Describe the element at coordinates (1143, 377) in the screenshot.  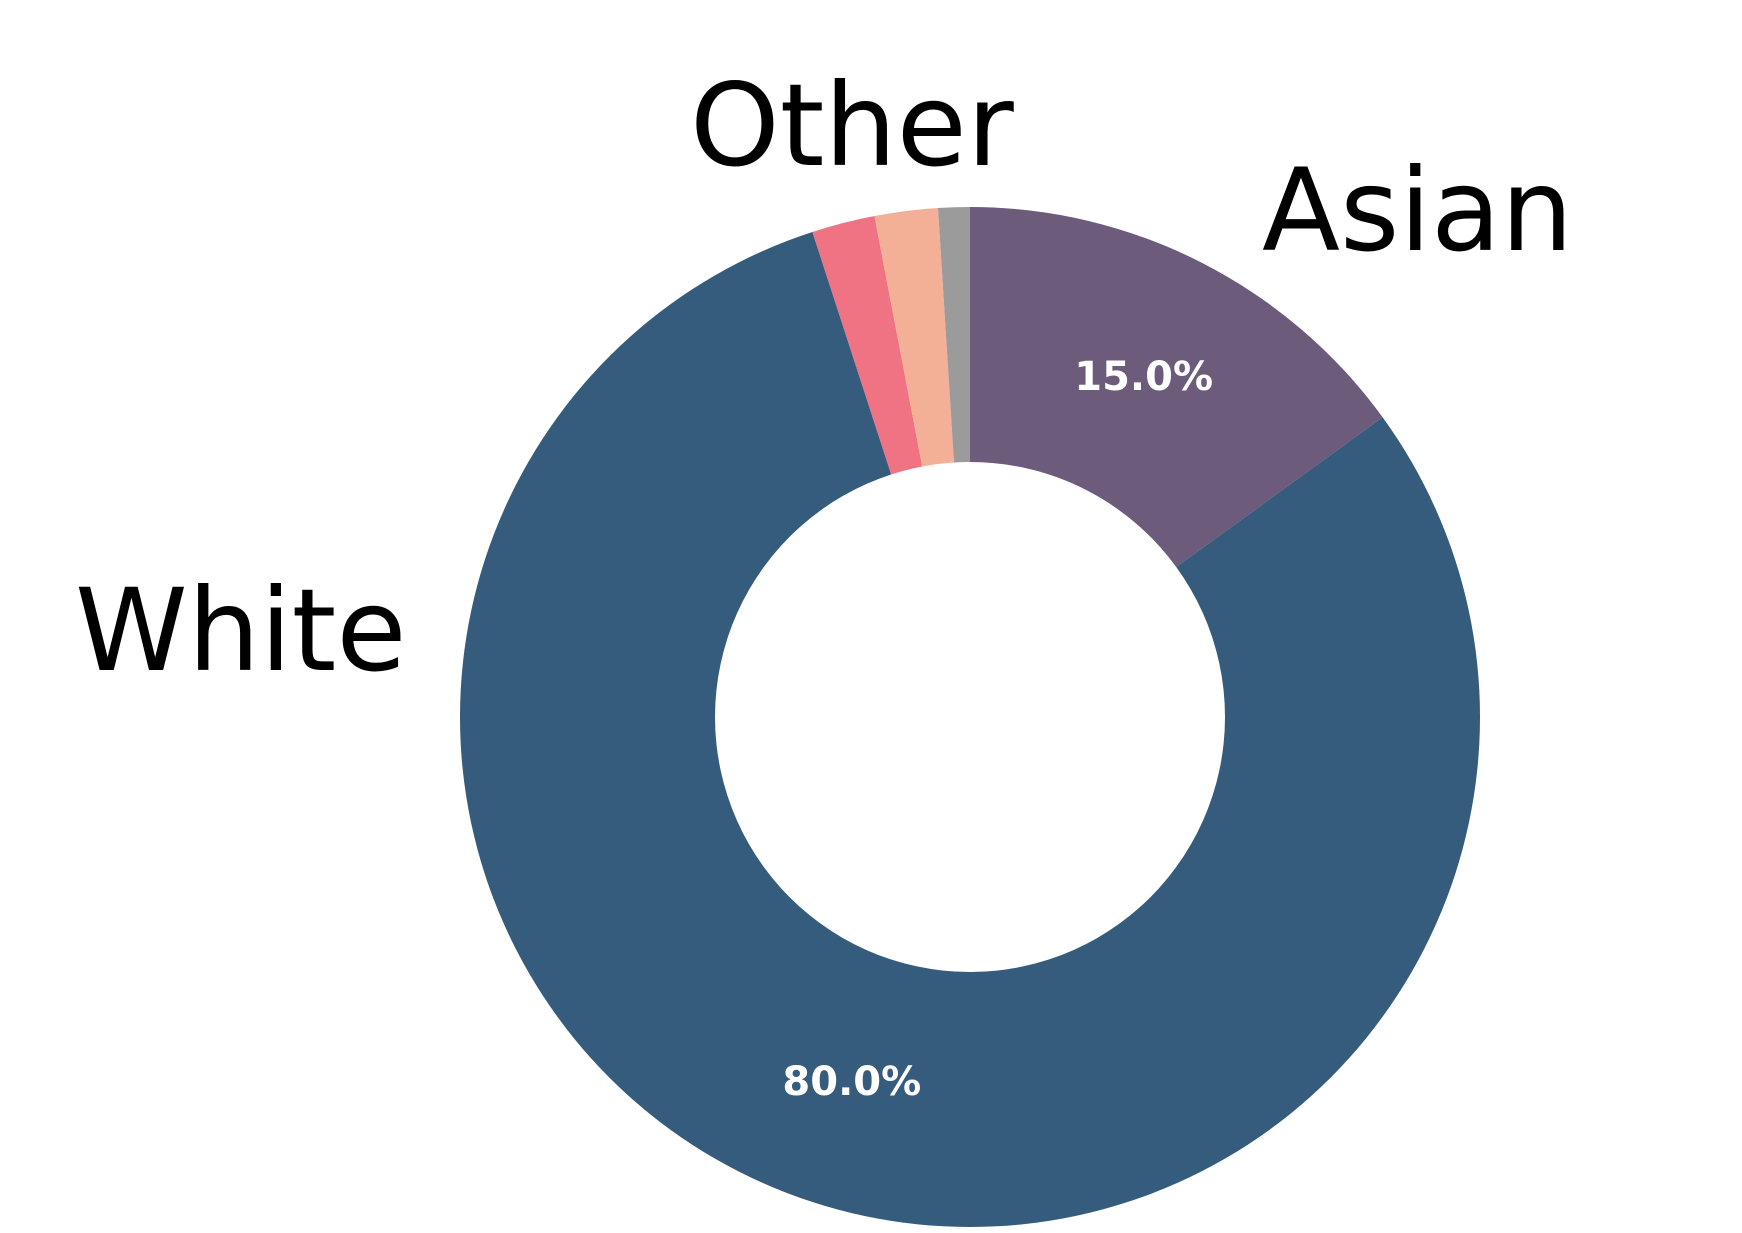
I see `slice-label-asian: 15.0%` at that location.